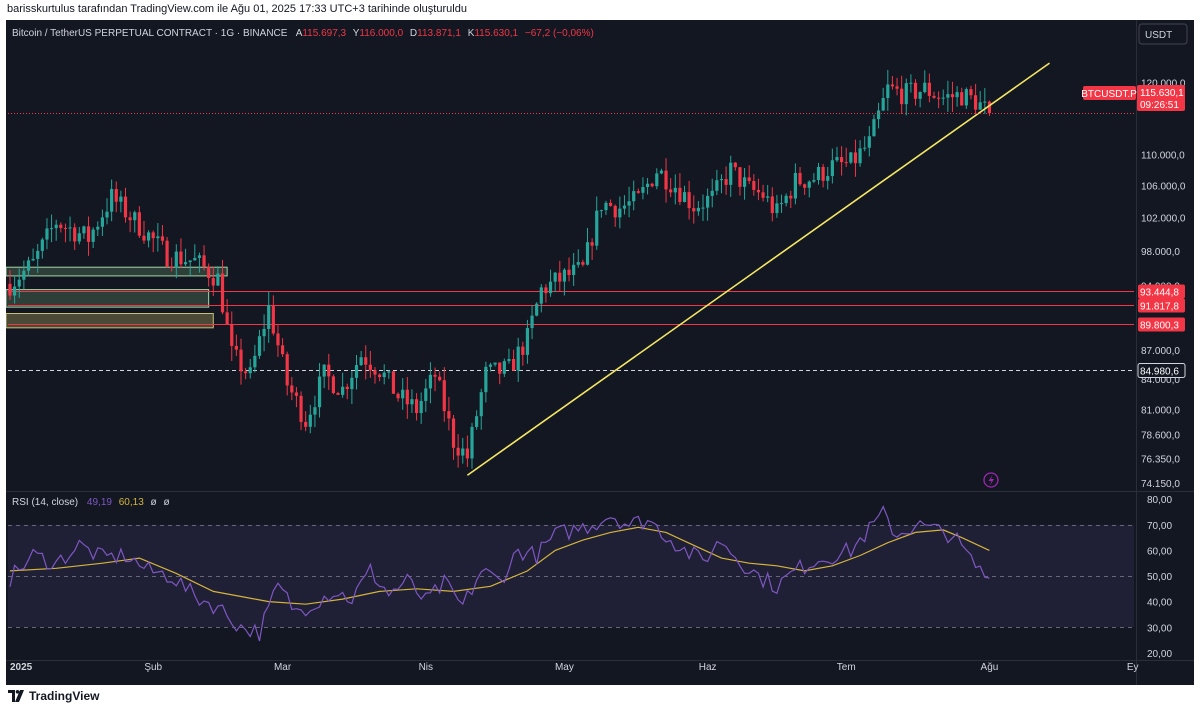 This screenshot has width=1200, height=709. Describe the element at coordinates (708, 667) in the screenshot. I see `time-axis-label: Haz` at that location.